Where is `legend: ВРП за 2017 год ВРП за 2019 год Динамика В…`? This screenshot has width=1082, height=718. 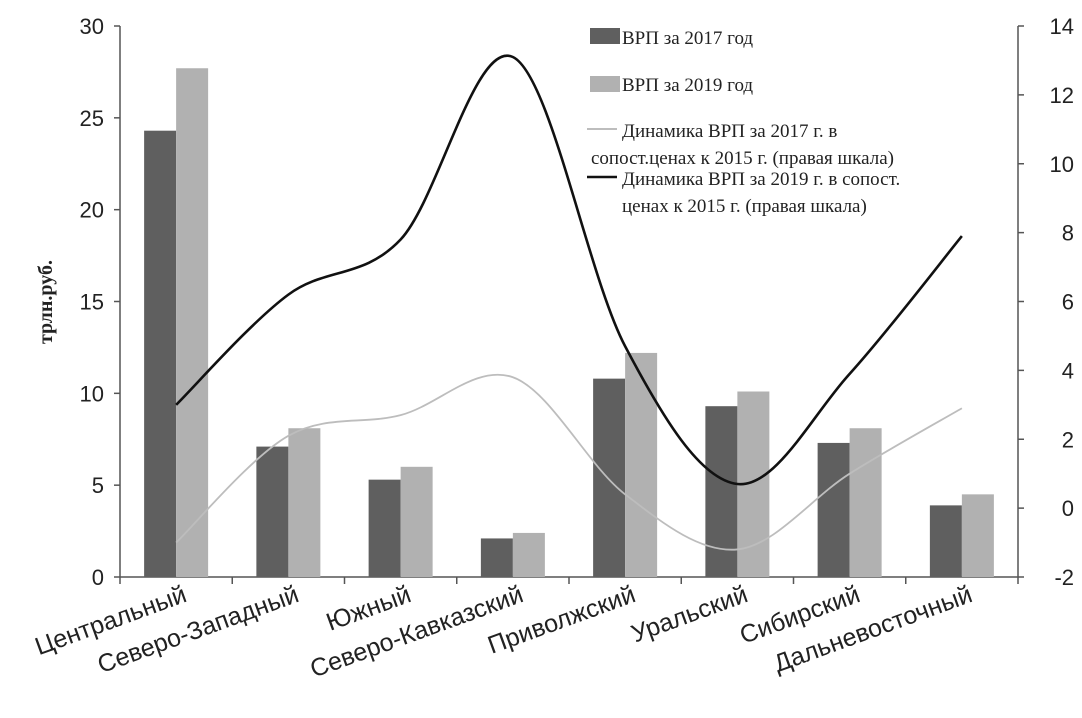
legend: ВРП за 2017 год ВРП за 2019 год Динамика В… is located at coordinates (743, 122).